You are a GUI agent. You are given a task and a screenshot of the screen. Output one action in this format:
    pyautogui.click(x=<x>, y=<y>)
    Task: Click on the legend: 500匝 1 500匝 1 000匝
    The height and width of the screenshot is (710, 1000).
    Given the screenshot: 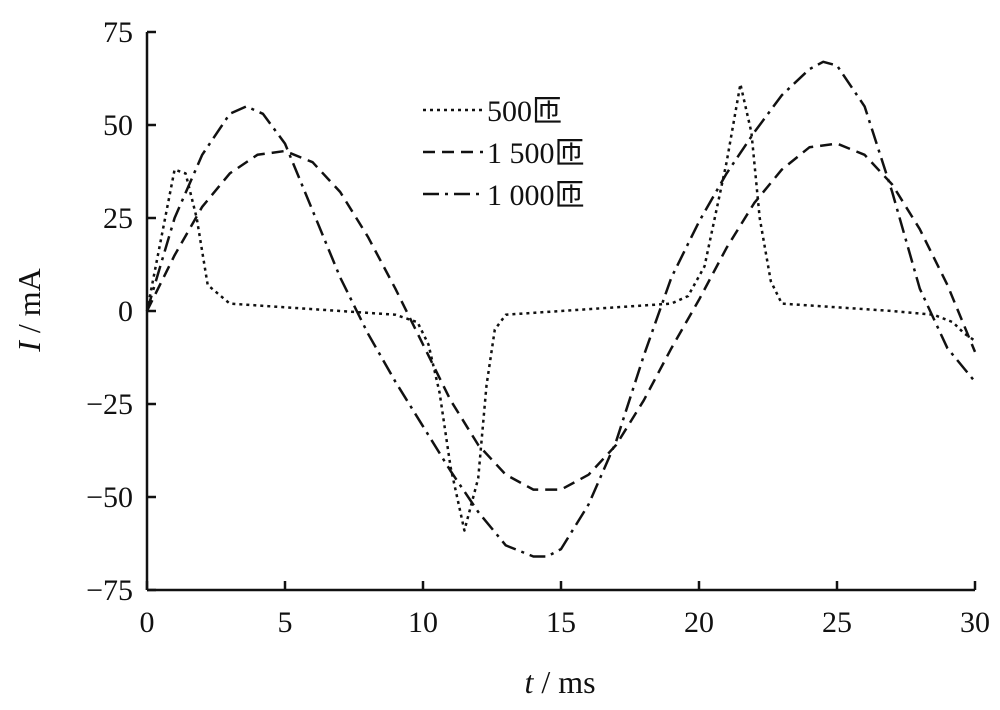 What is the action you would take?
    pyautogui.click(x=504, y=153)
    